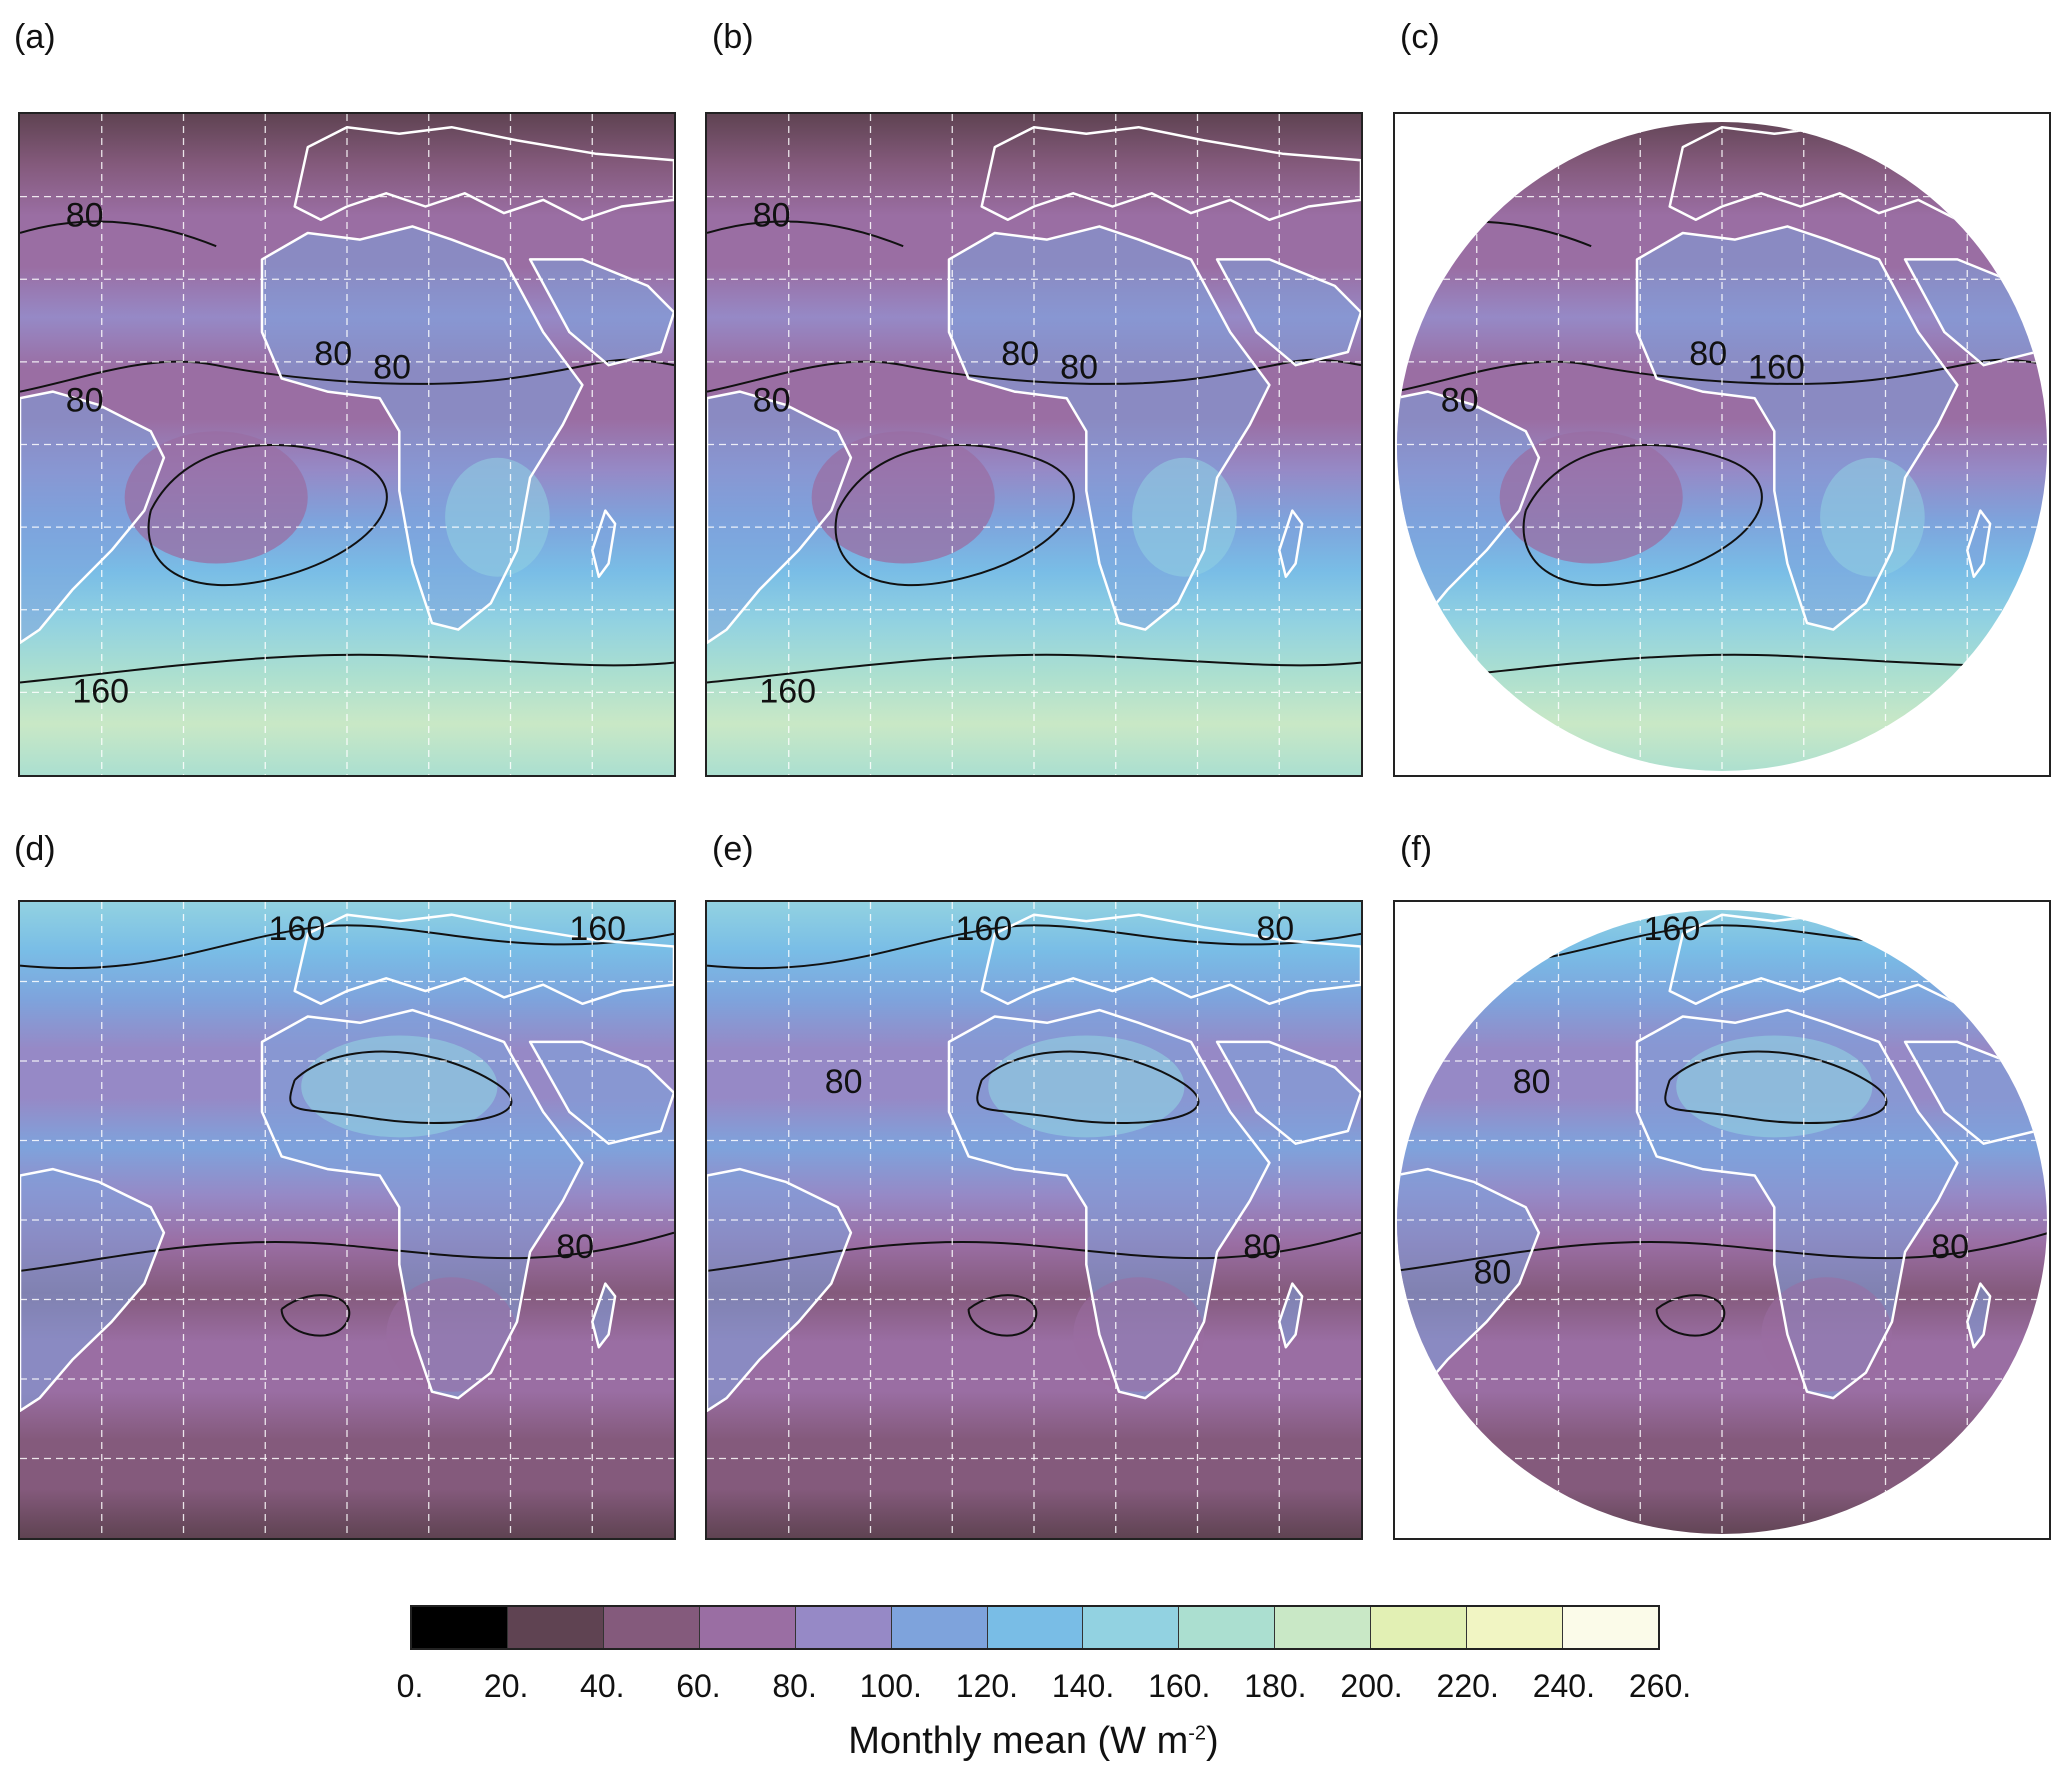 This screenshot has width=2067, height=1781. I want to click on colorbar-tick-label: 260., so click(1660, 1686).